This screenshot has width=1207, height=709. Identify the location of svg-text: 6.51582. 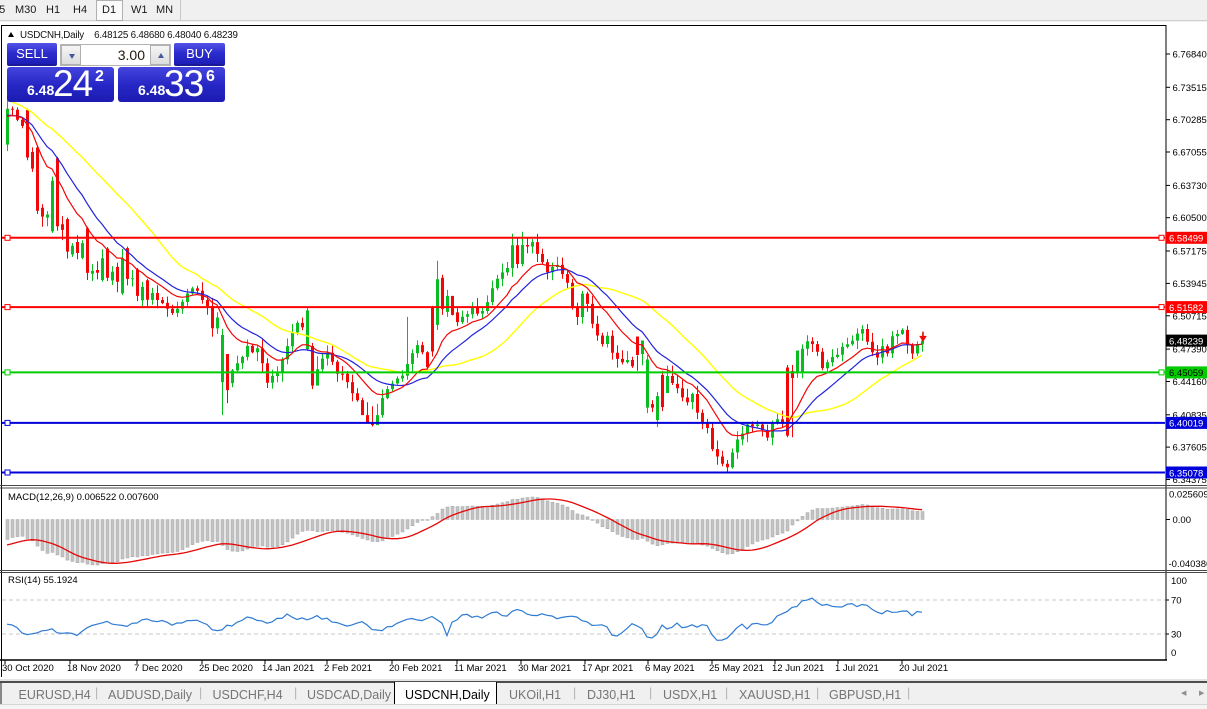
(1186, 308).